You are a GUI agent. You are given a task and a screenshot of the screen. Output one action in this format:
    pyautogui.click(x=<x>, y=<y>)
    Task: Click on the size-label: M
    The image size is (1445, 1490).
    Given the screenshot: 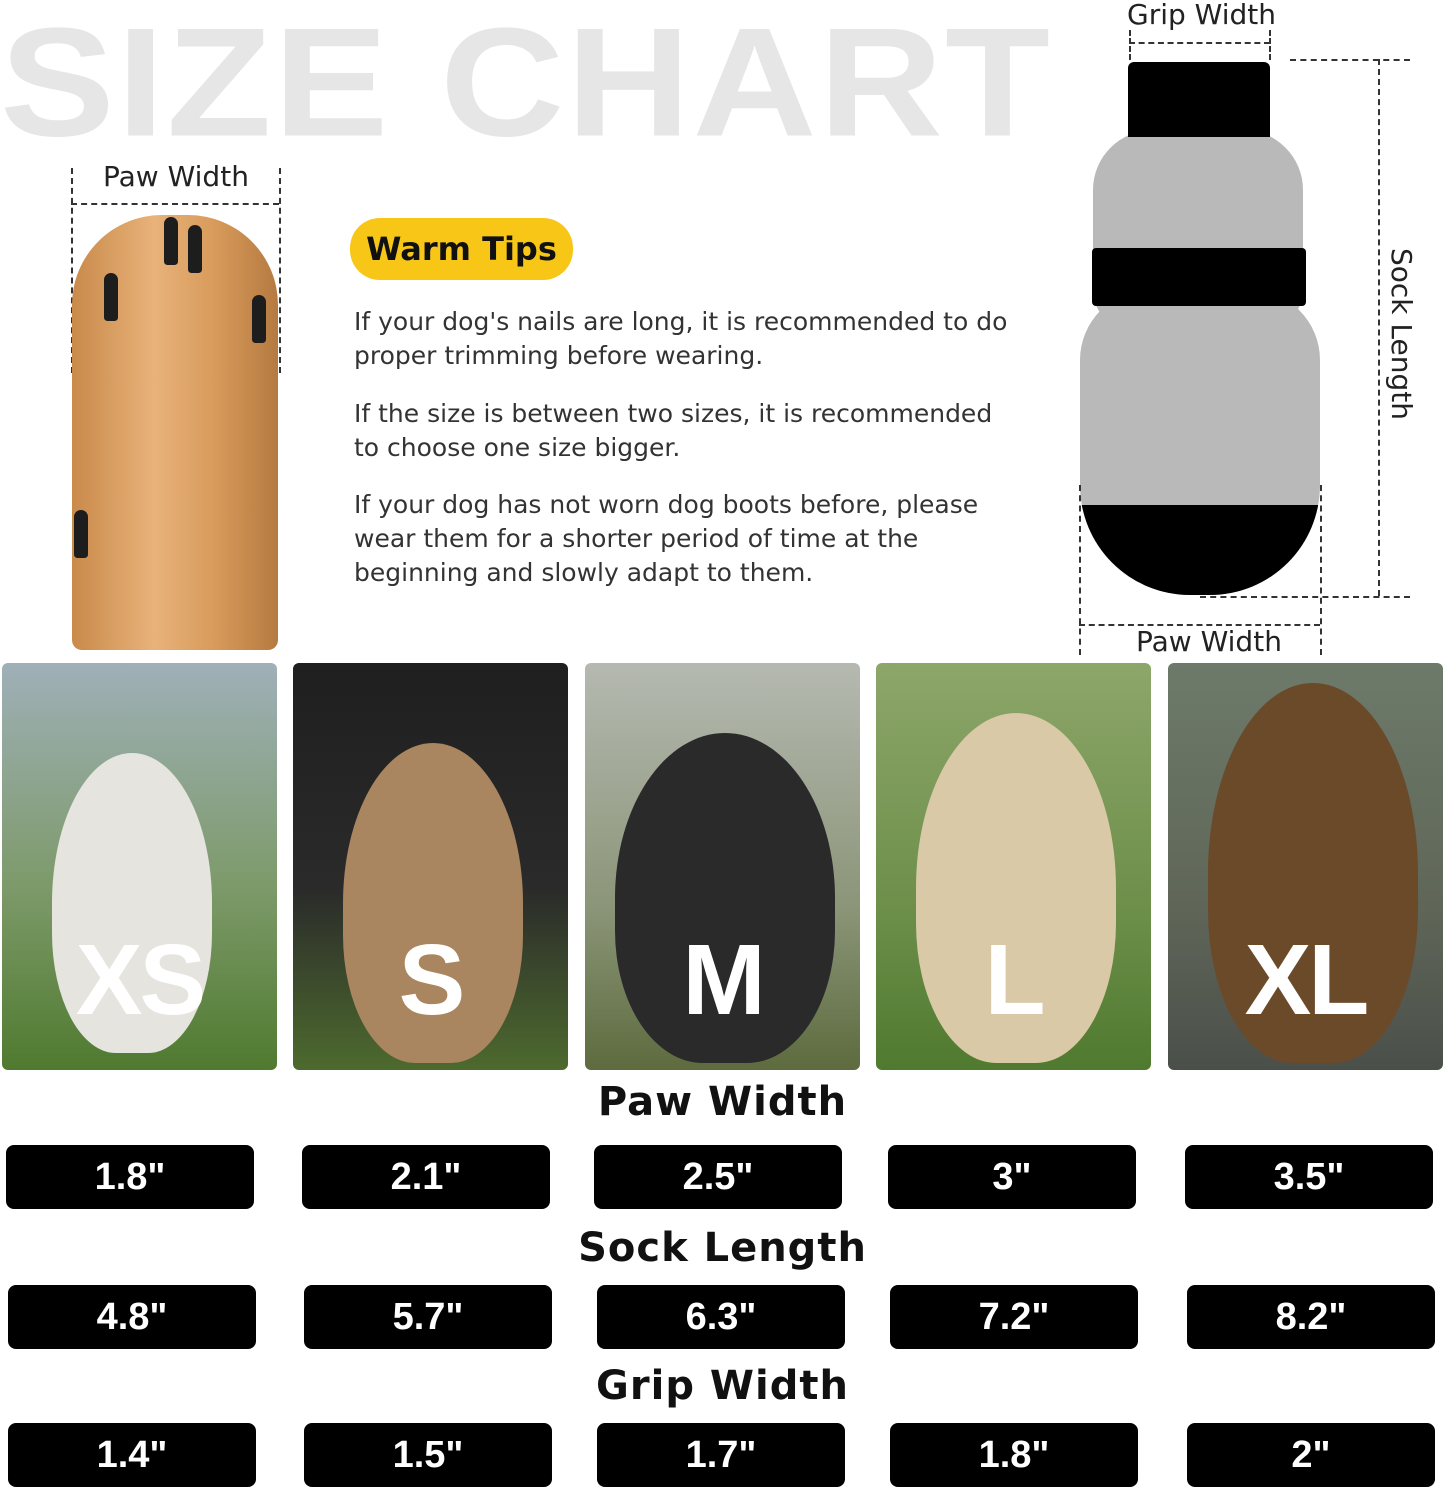 What is the action you would take?
    pyautogui.click(x=723, y=980)
    